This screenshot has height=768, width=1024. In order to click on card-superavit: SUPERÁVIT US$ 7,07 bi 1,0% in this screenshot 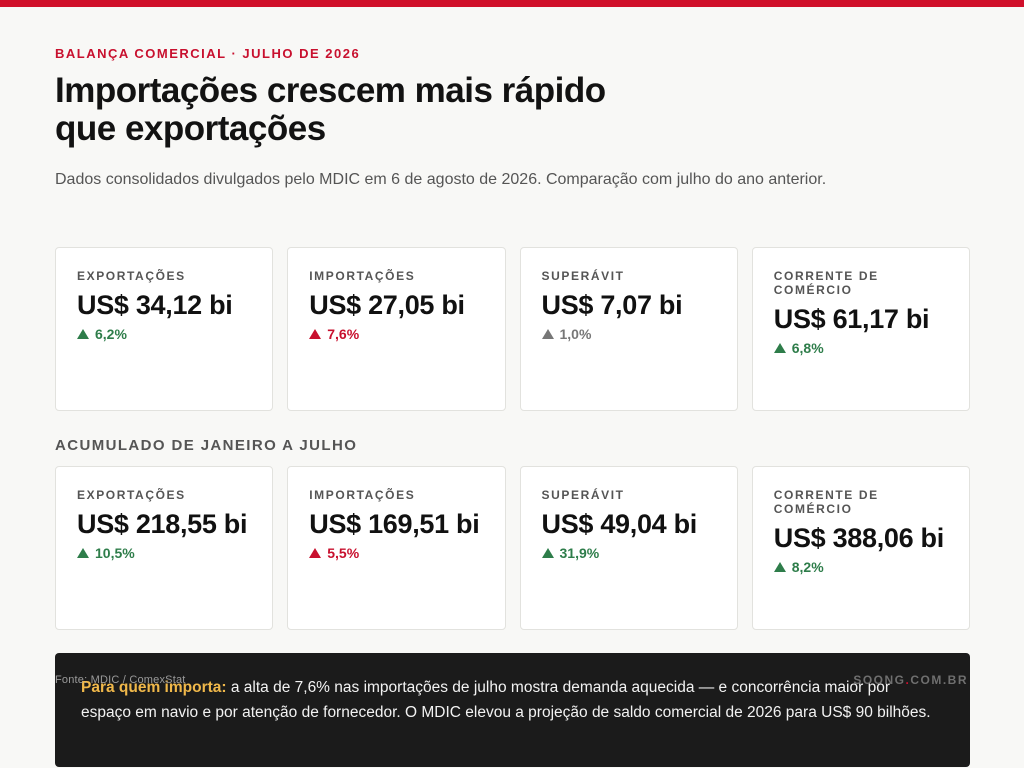, I will do `click(628, 329)`.